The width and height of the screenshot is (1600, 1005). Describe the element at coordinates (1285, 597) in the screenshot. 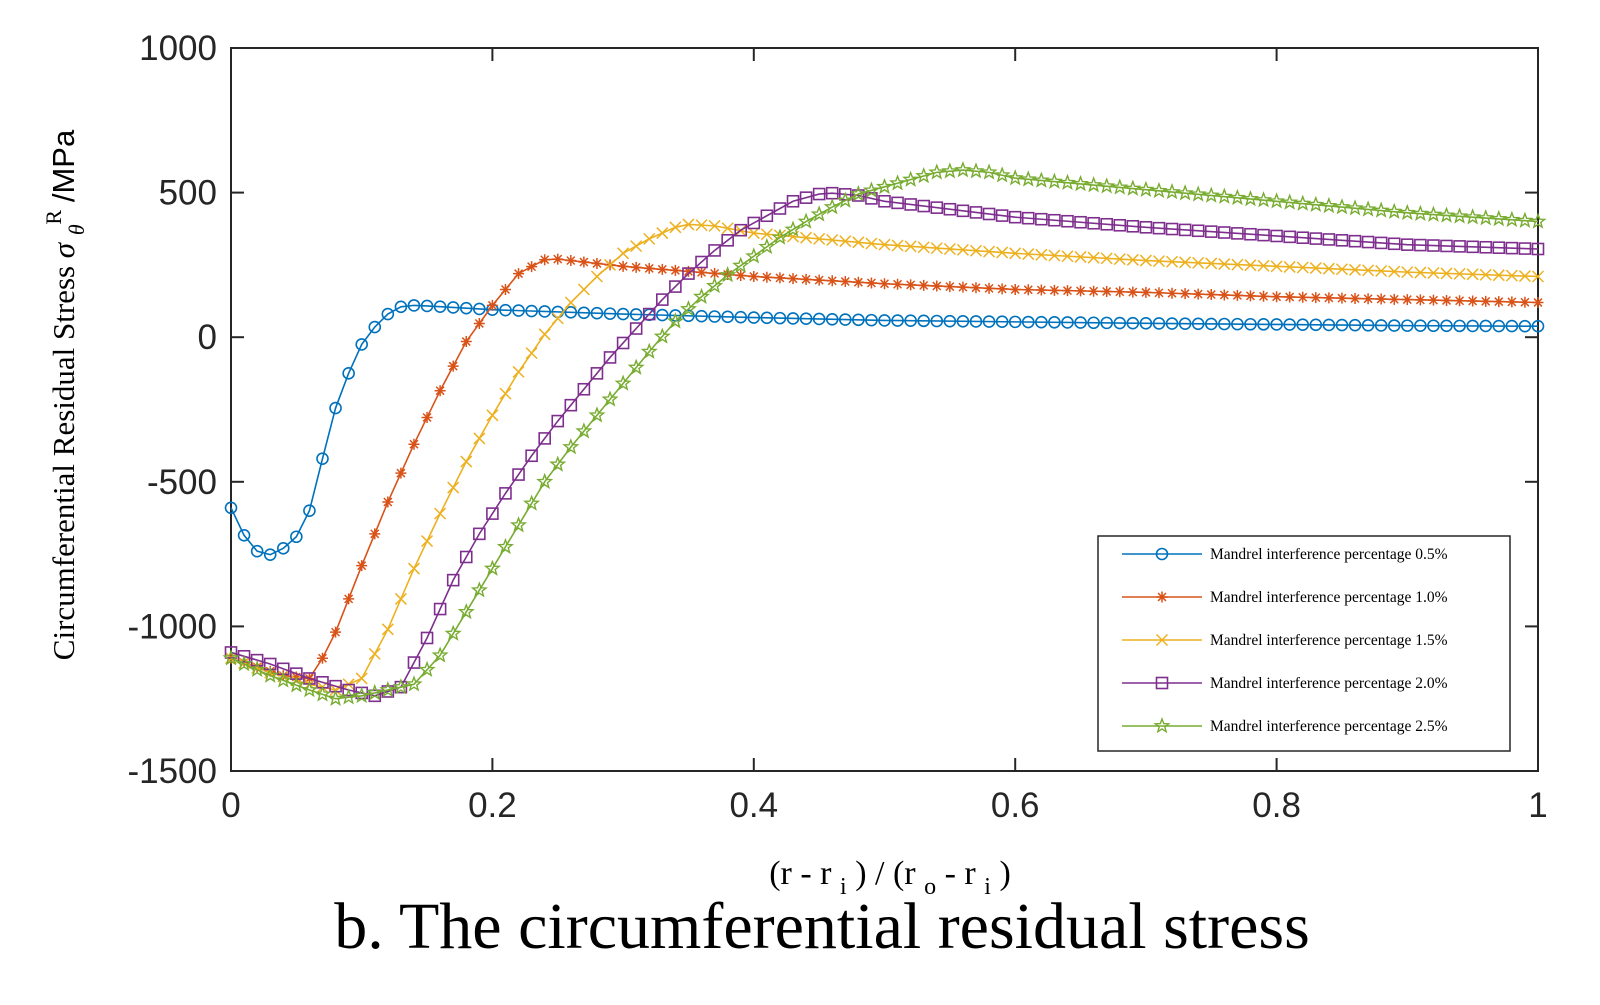

I see `legend-entry: Mandrel interference percentage 1.0%` at that location.